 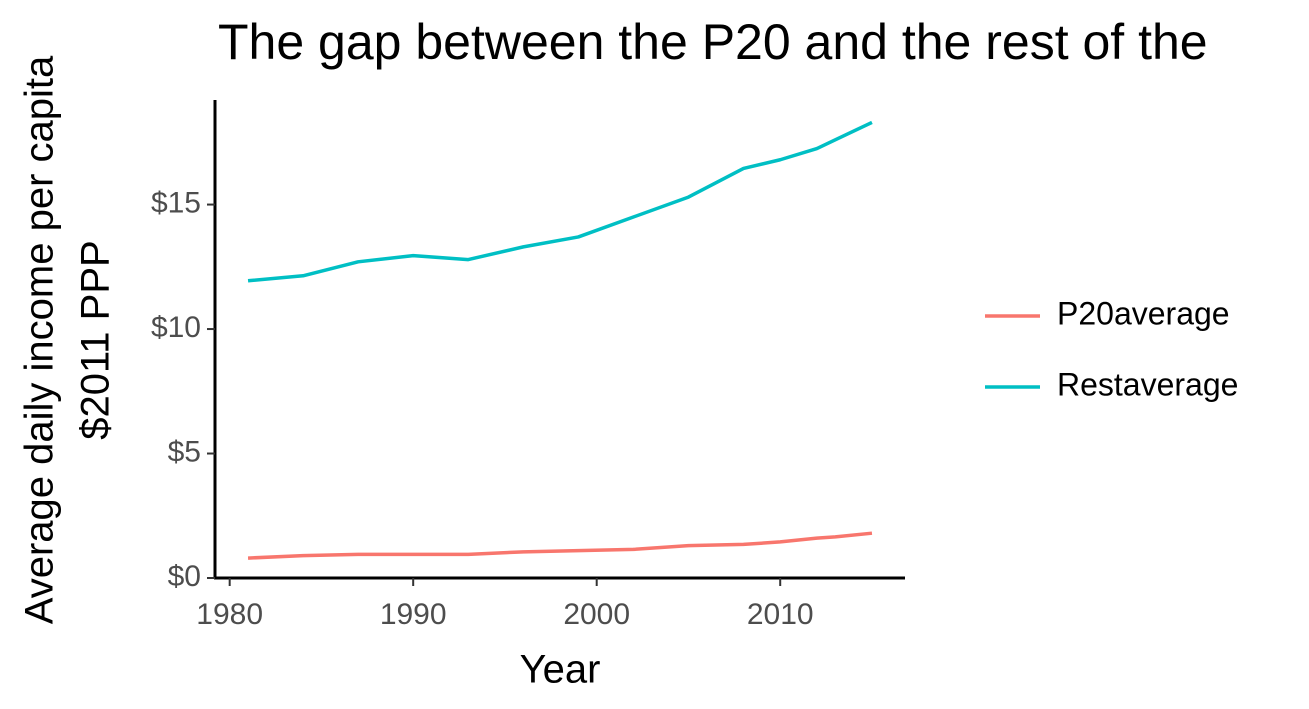 What do you see at coordinates (176, 202) in the screenshot?
I see `y-tick-label: $15` at bounding box center [176, 202].